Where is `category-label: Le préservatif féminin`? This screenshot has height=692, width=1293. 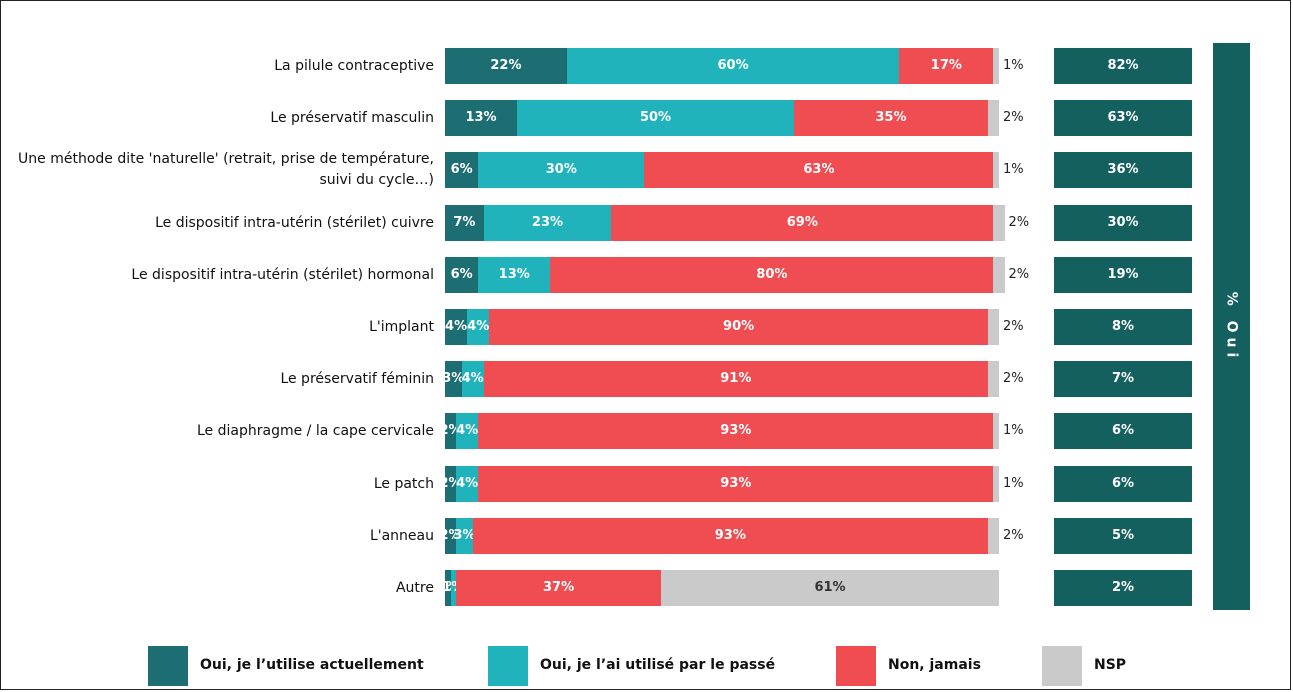 category-label: Le préservatif féminin is located at coordinates (357, 378).